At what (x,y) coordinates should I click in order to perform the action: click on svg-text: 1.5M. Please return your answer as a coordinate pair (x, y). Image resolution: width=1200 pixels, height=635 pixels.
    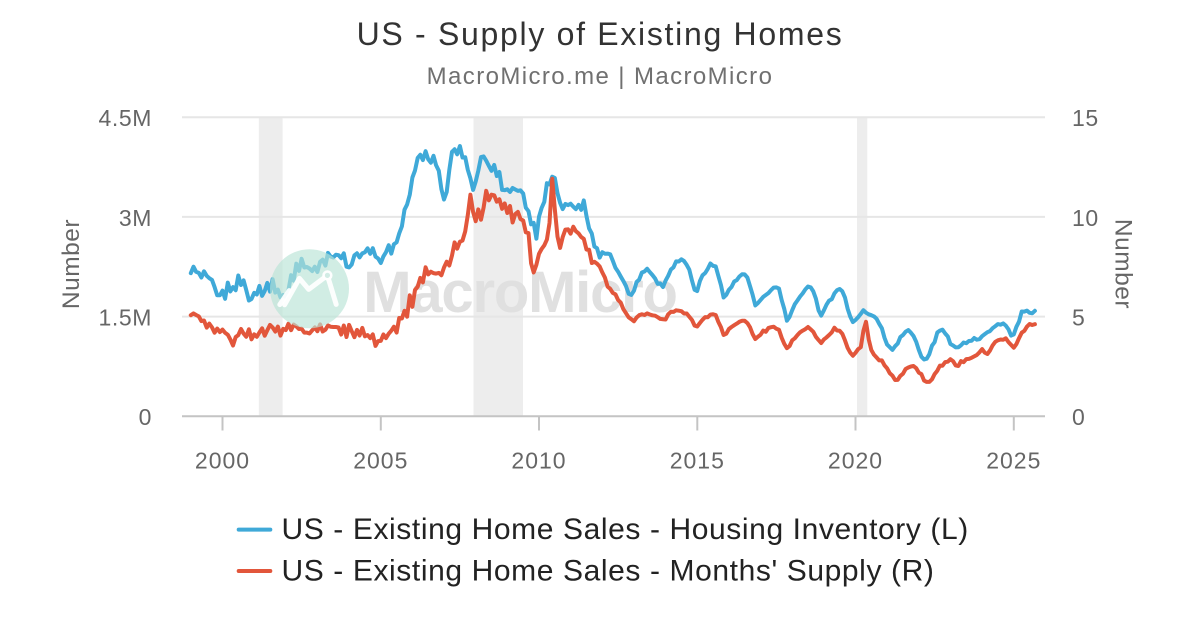
    Looking at the image, I should click on (125, 318).